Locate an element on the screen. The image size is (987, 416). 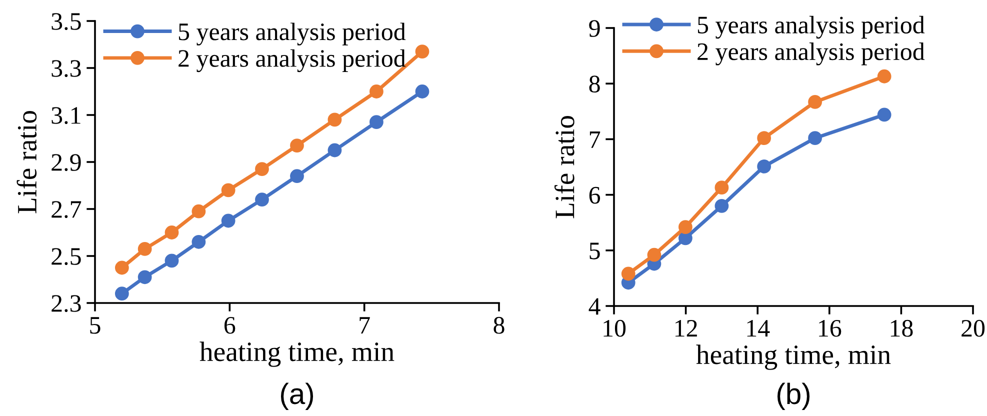
x-tick-label: 12 is located at coordinates (686, 328).